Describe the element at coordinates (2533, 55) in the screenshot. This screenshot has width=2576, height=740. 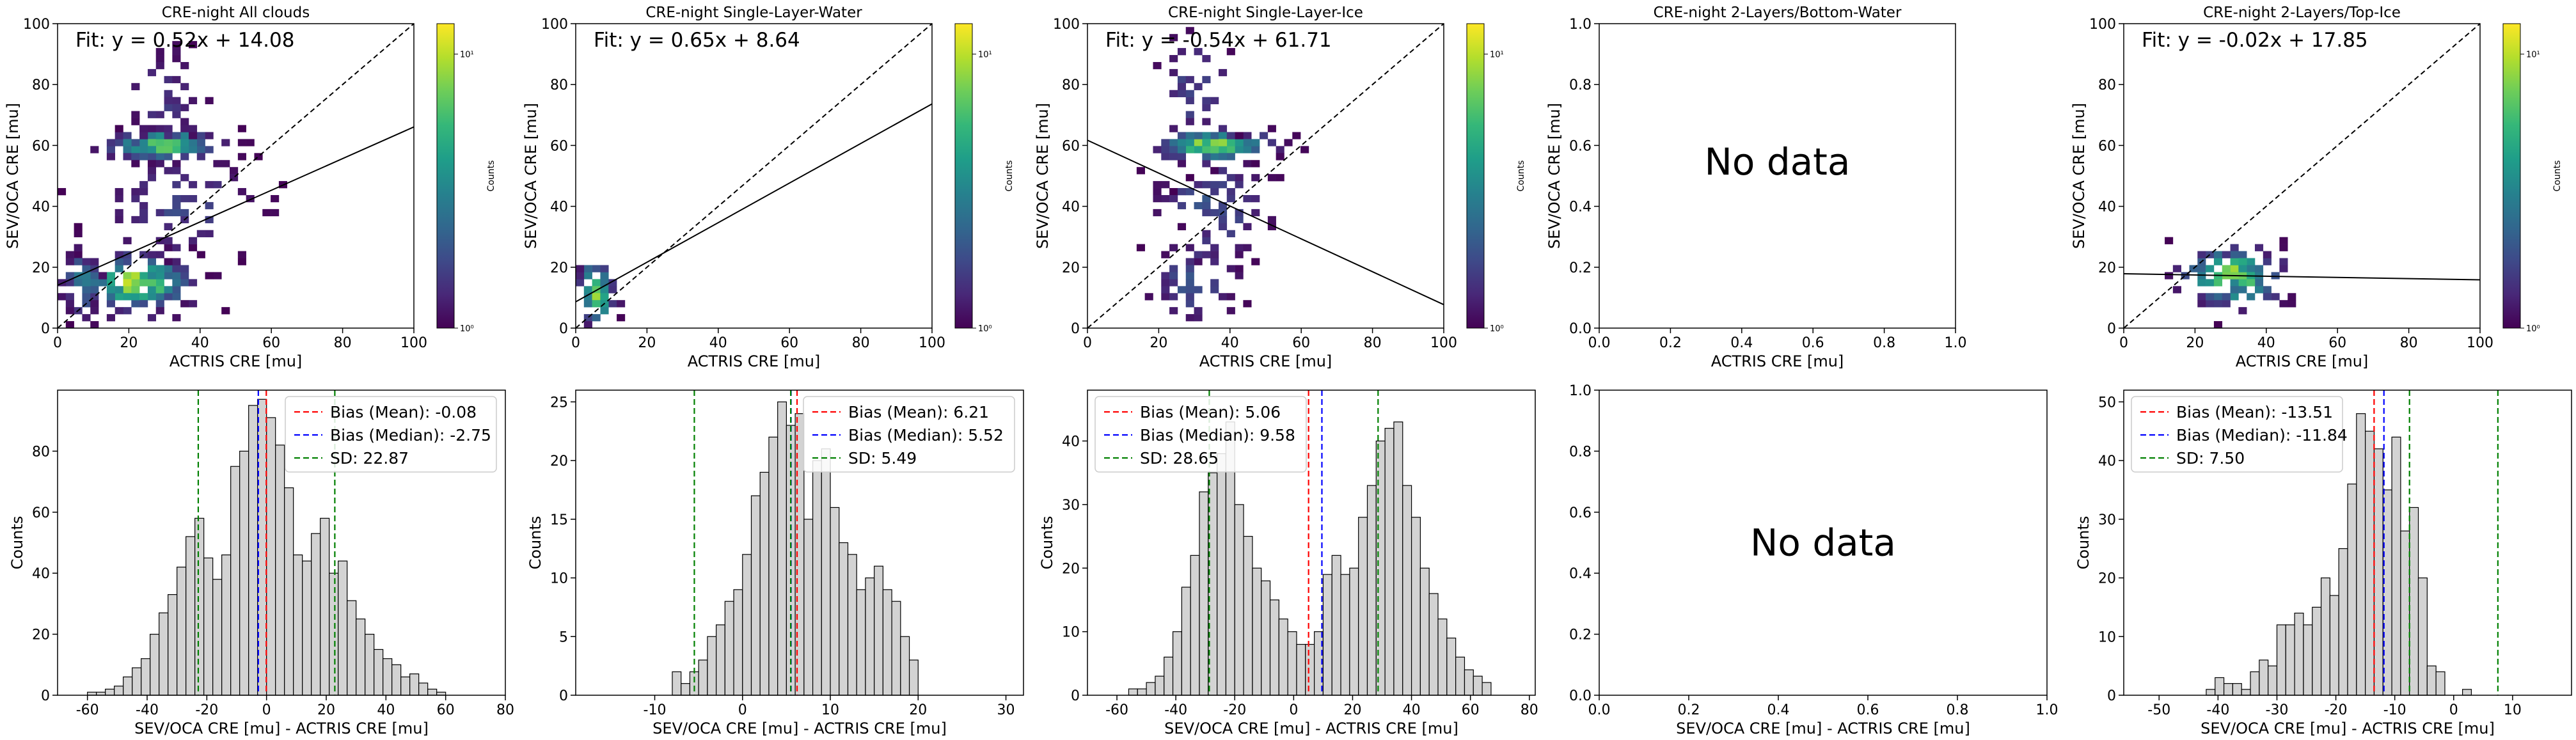
I see `colorbar-tick-label: 10¹` at that location.